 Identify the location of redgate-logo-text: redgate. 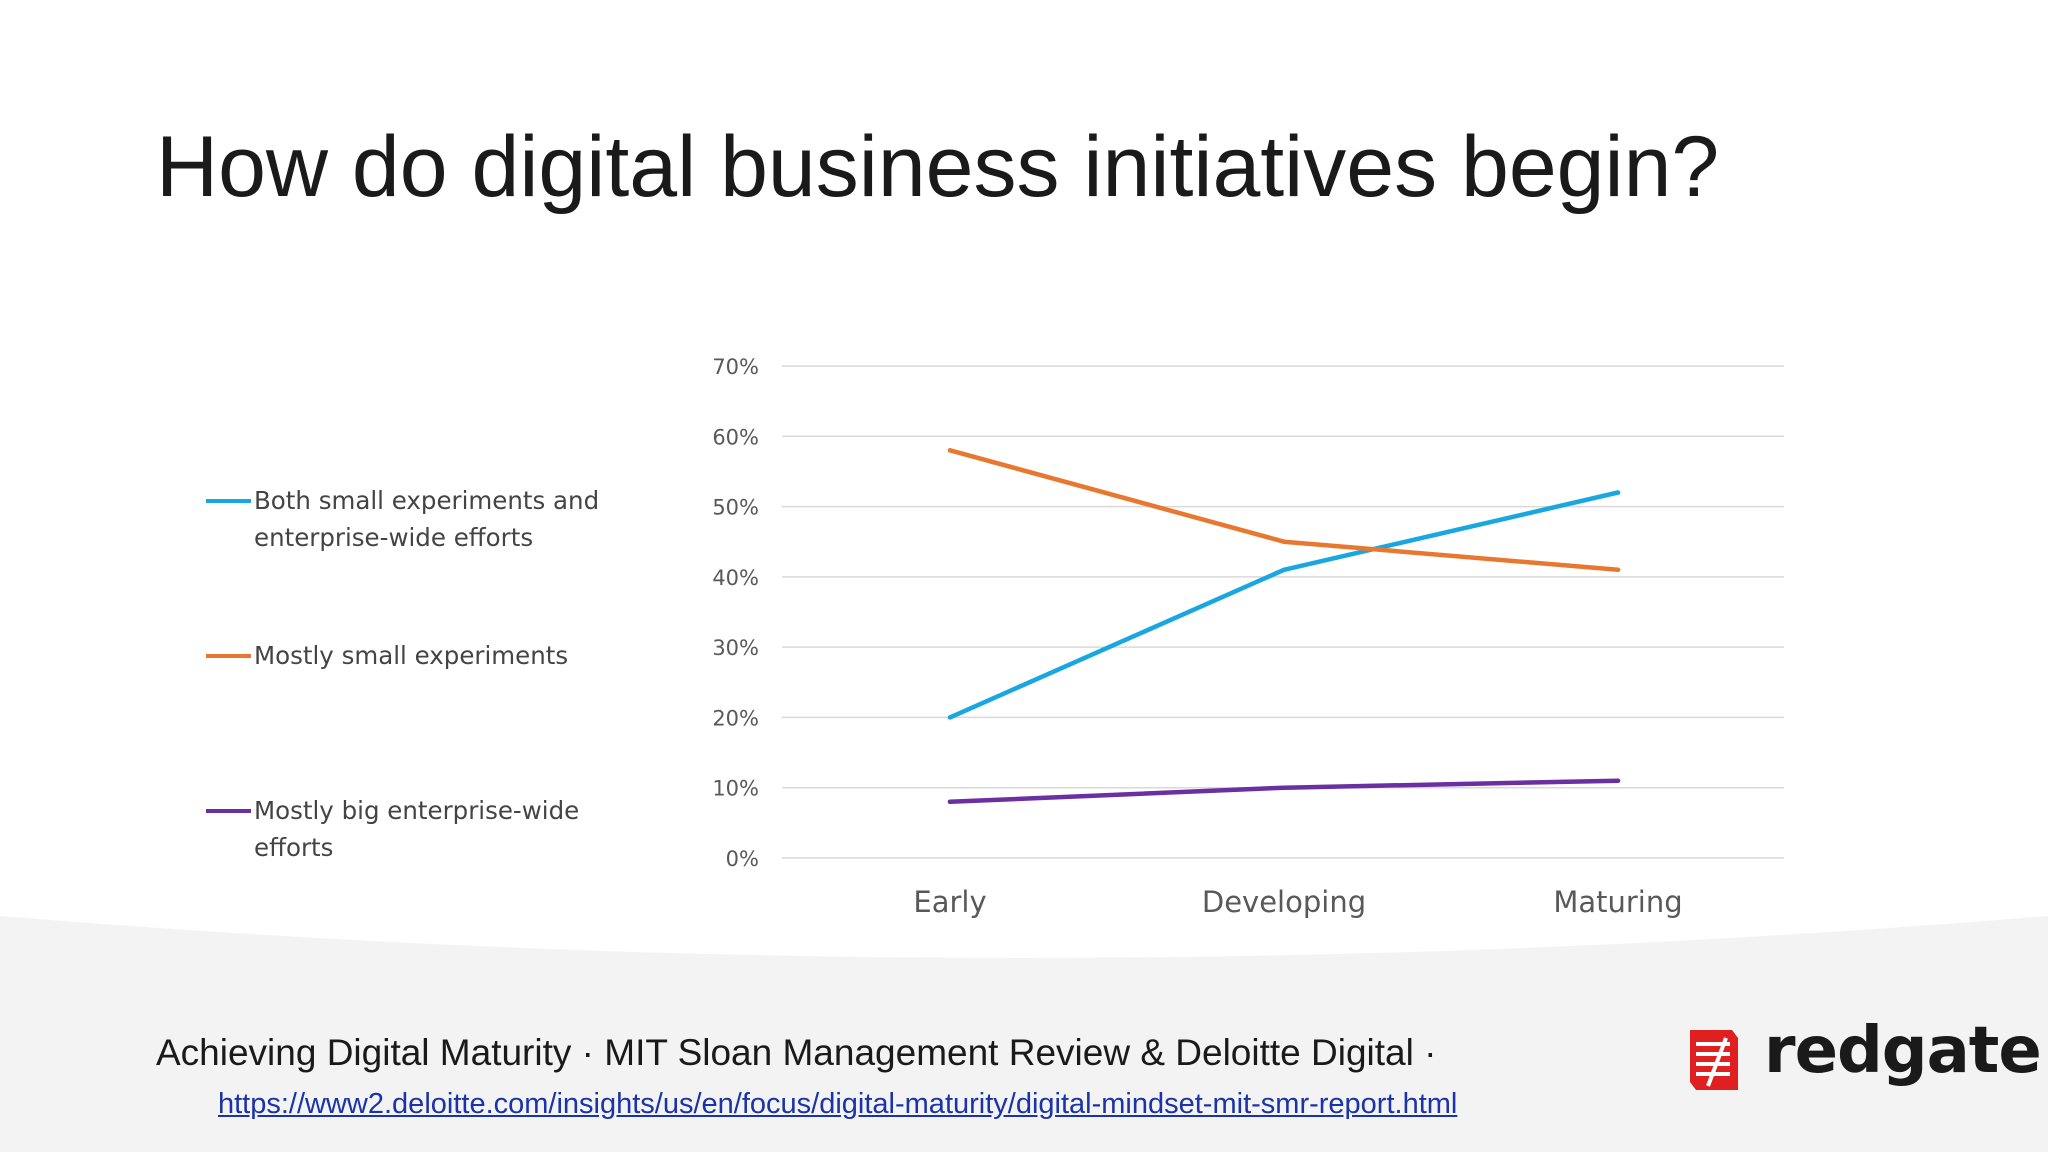
(1903, 1051).